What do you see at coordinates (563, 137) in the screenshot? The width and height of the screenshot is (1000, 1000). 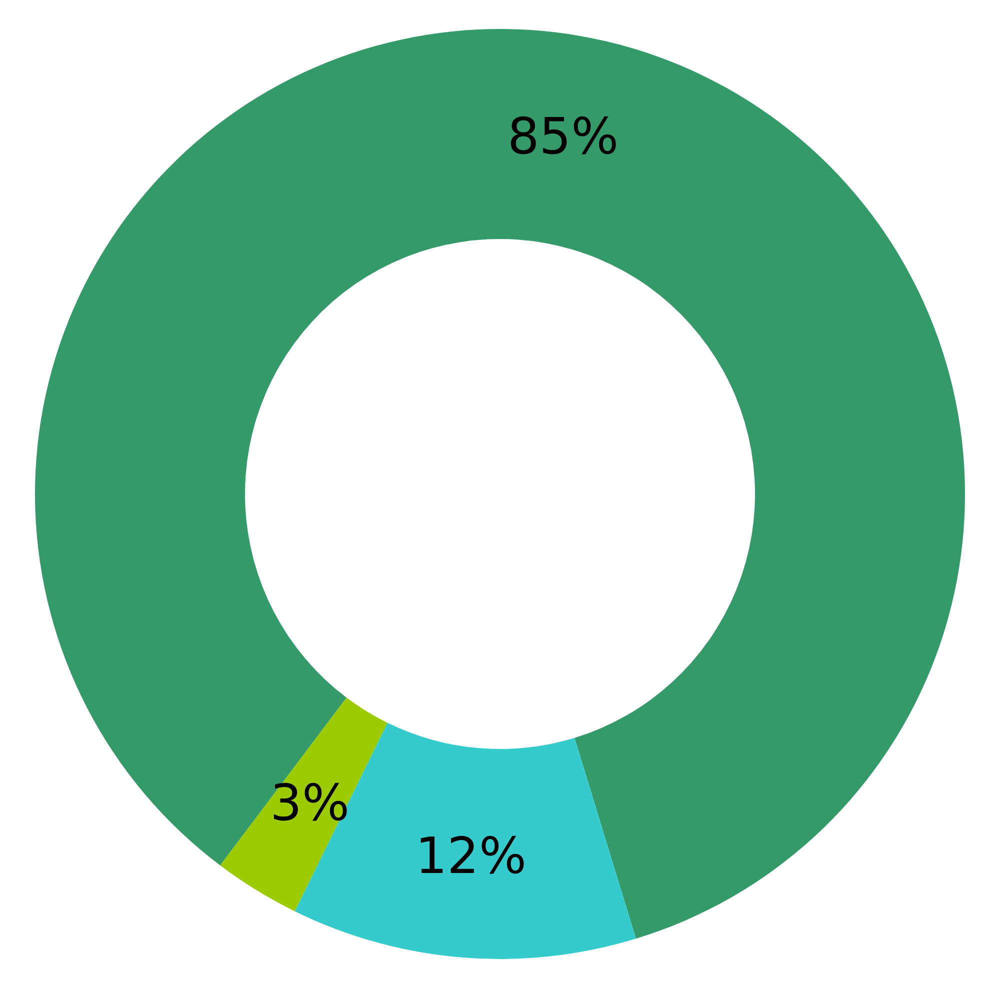 I see `data-label: 85%` at bounding box center [563, 137].